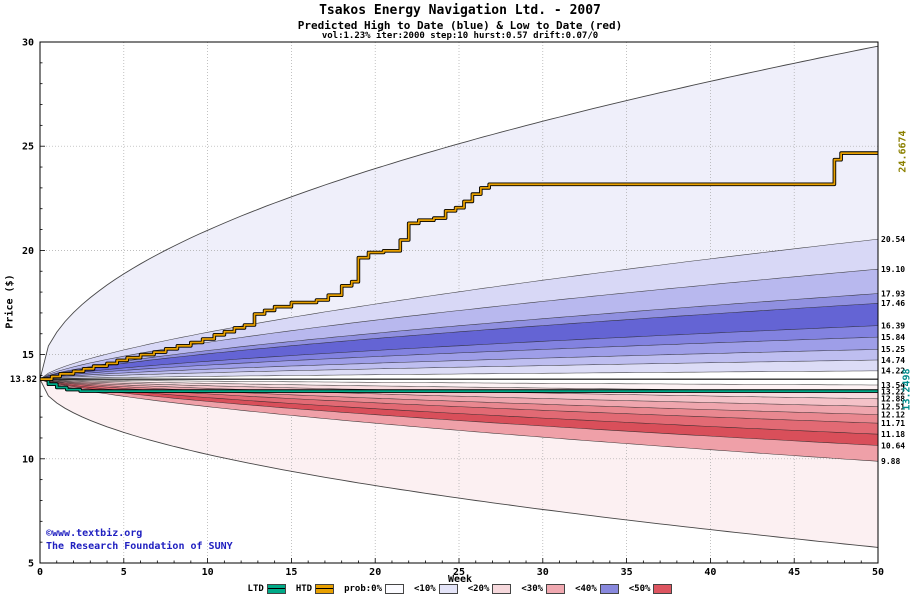  What do you see at coordinates (586, 589) in the screenshot?
I see `legend-label: <40%` at bounding box center [586, 589].